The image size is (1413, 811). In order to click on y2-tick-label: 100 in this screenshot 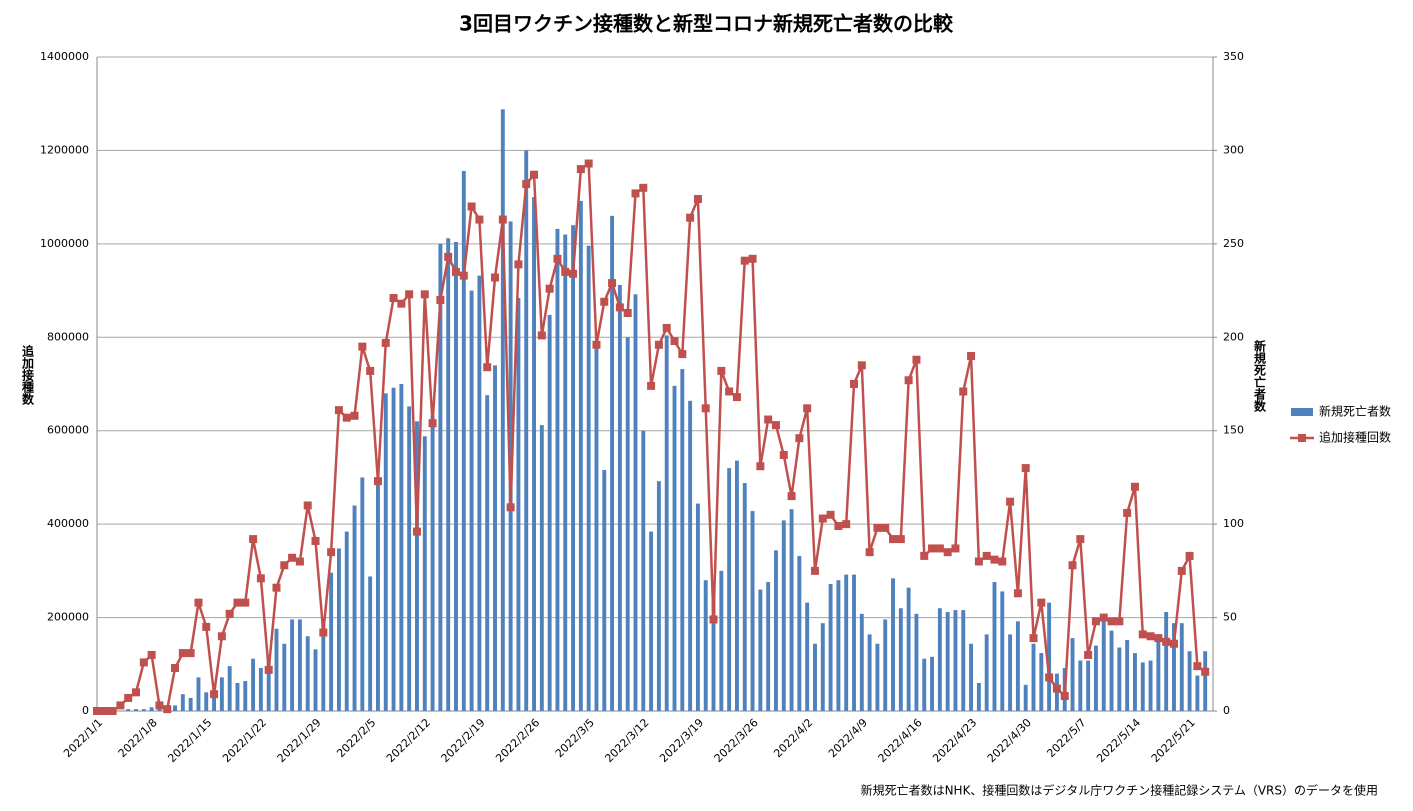, I will do `click(1233, 523)`.